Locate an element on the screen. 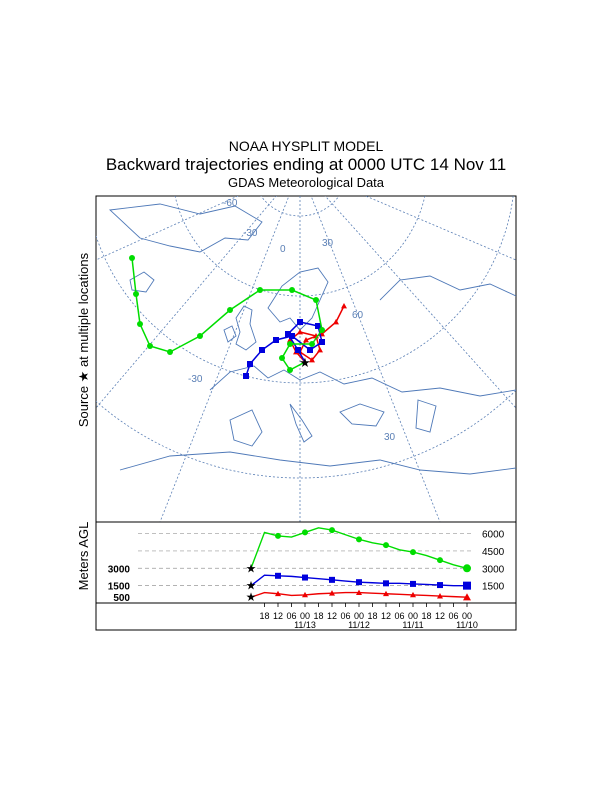 This screenshot has height=792, width=612. ireland-coast is located at coordinates (230, 334).